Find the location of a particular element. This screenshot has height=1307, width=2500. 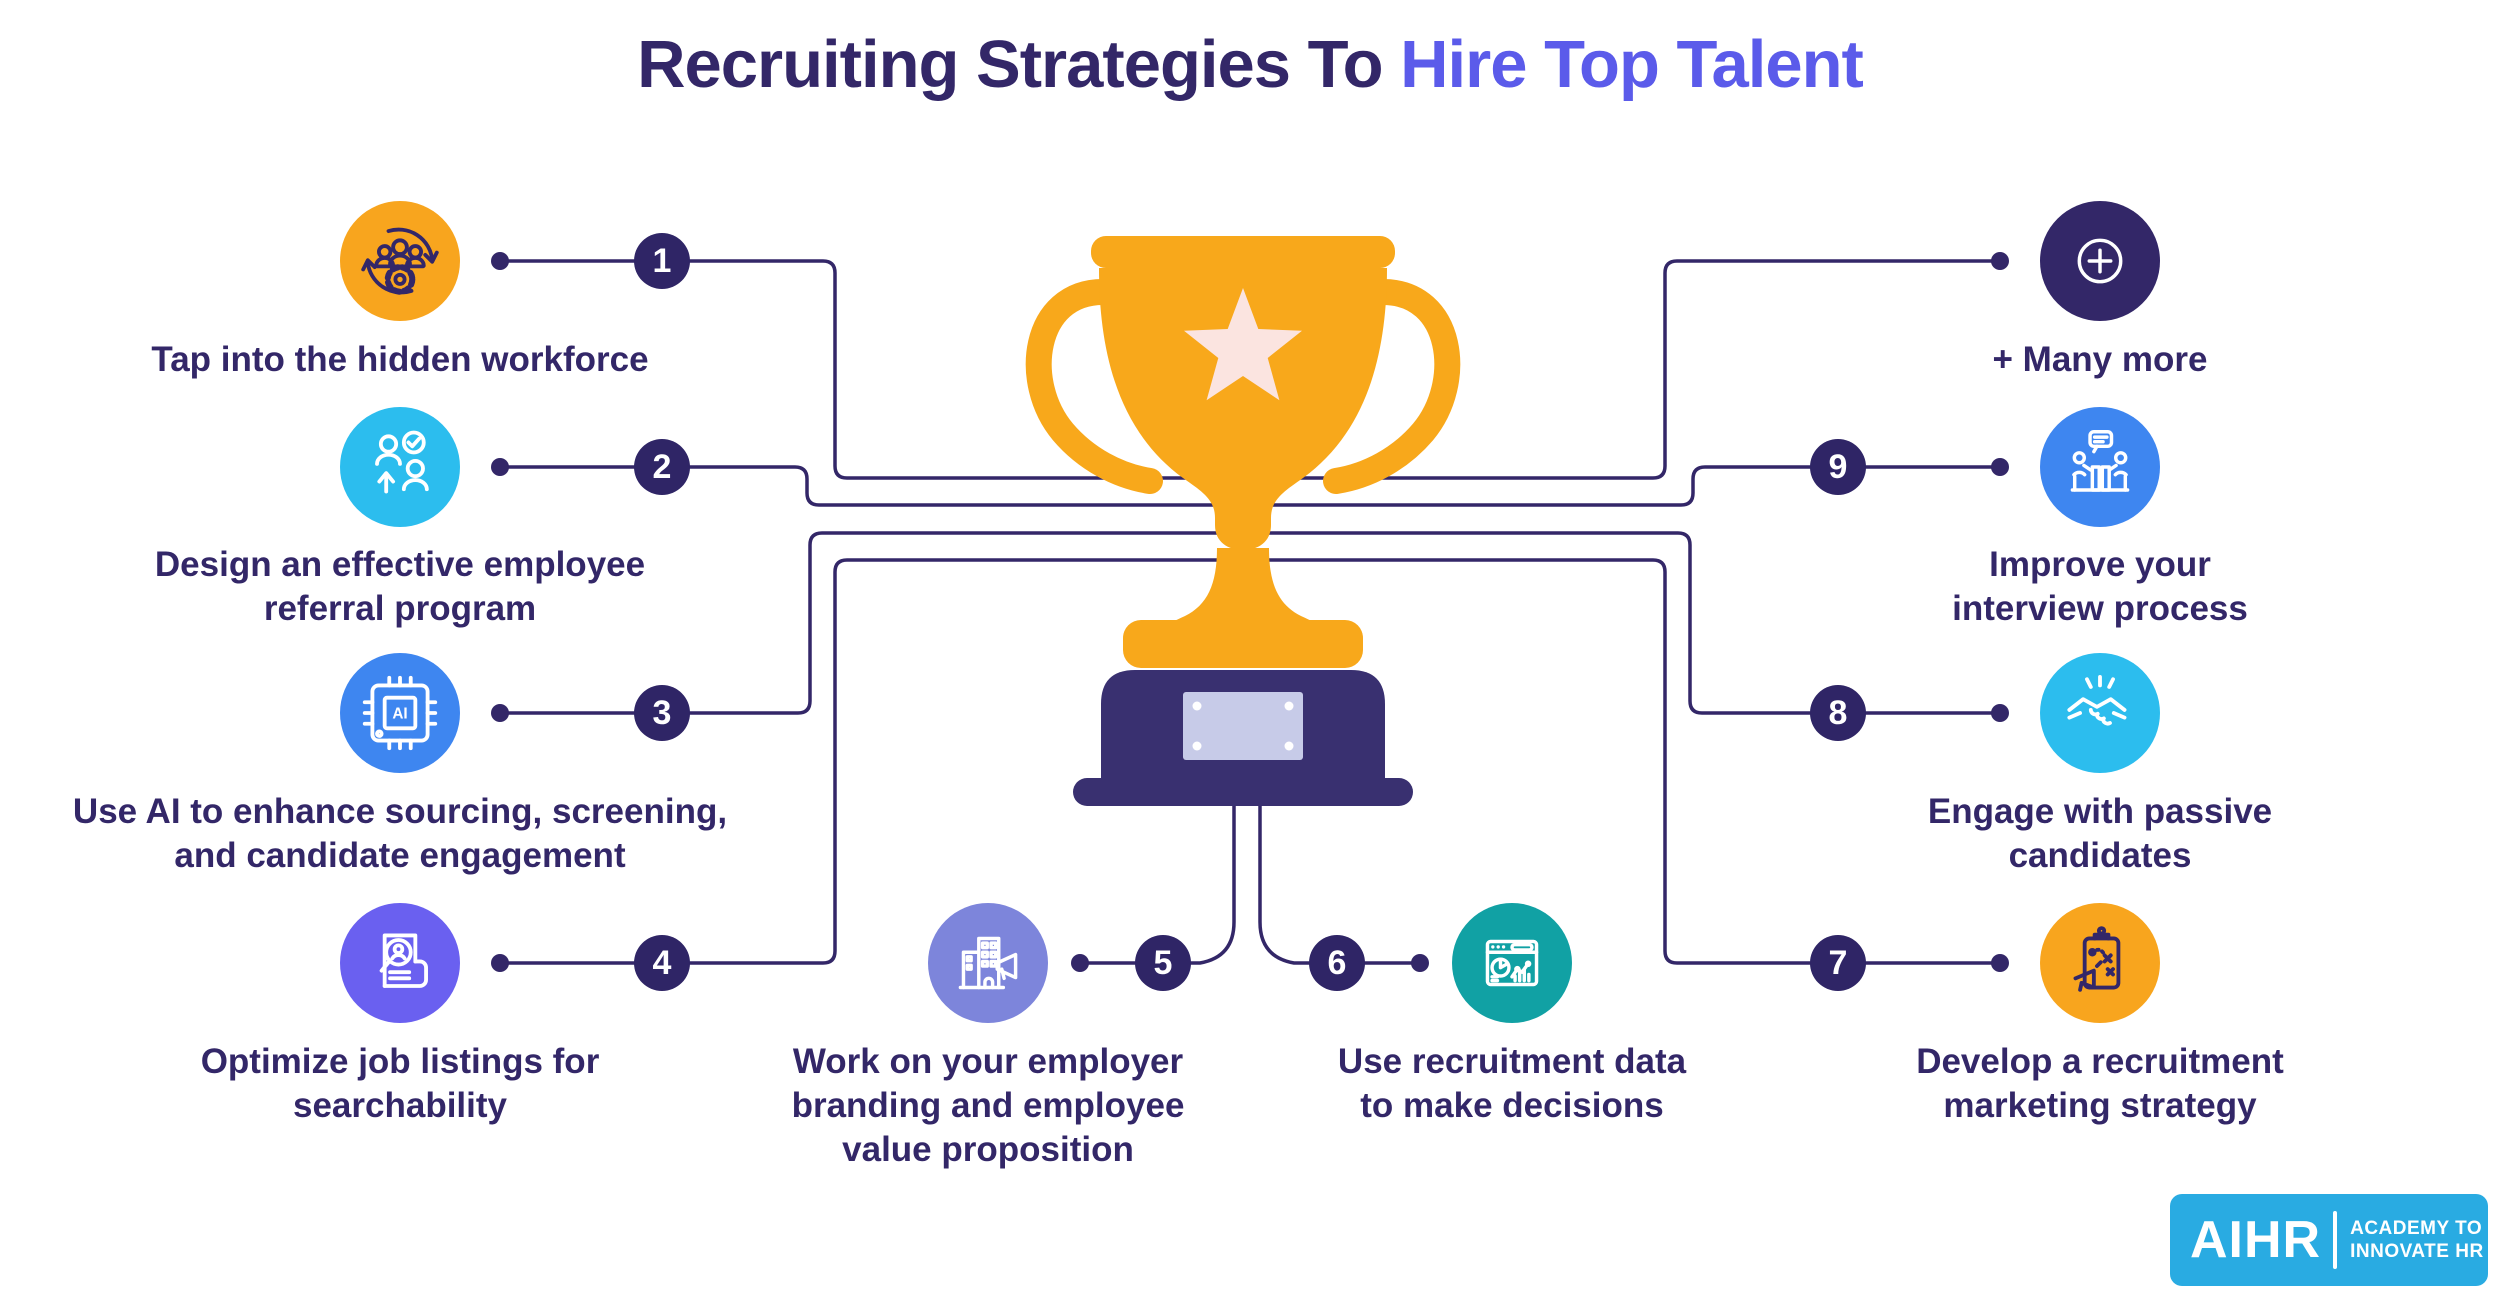

item-9-icon-circle is located at coordinates (2100, 467).